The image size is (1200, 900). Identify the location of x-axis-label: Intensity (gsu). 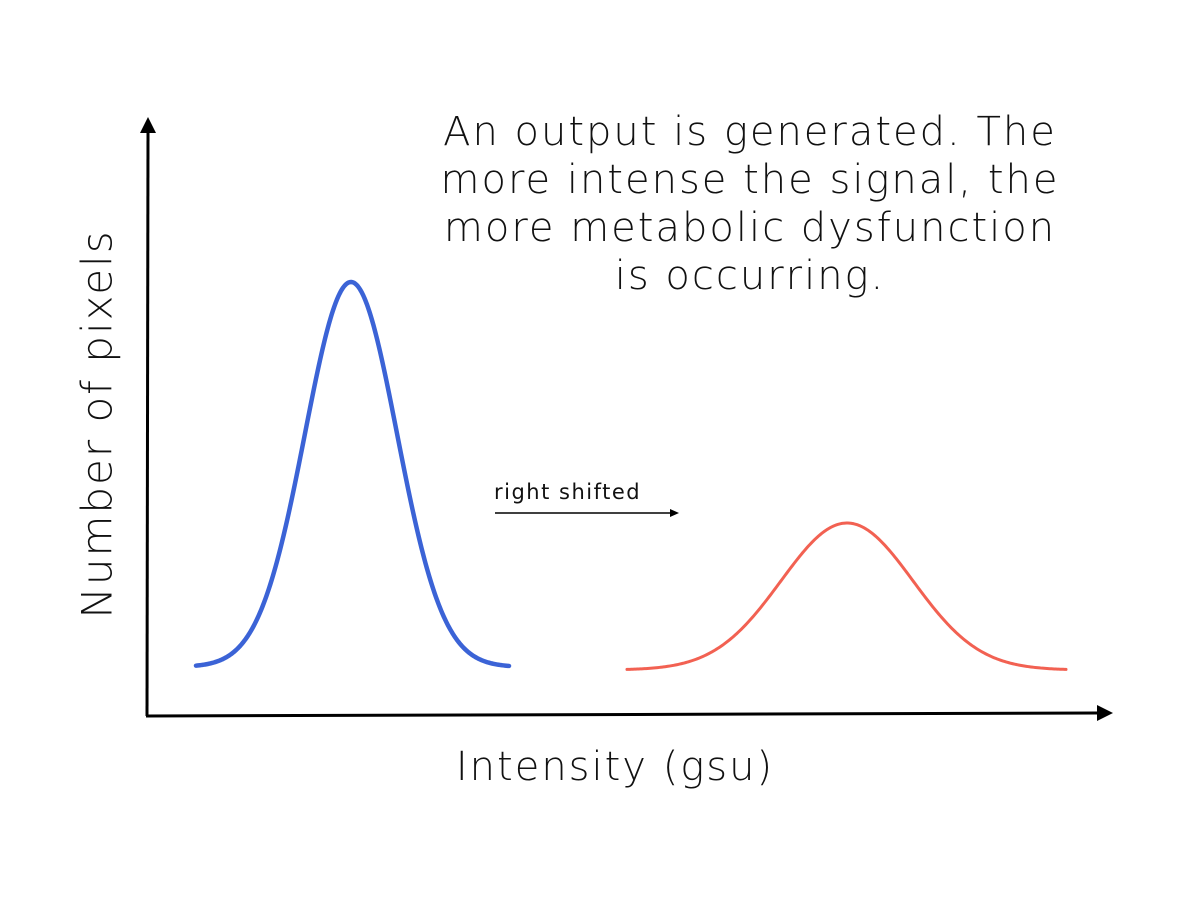
(615, 767).